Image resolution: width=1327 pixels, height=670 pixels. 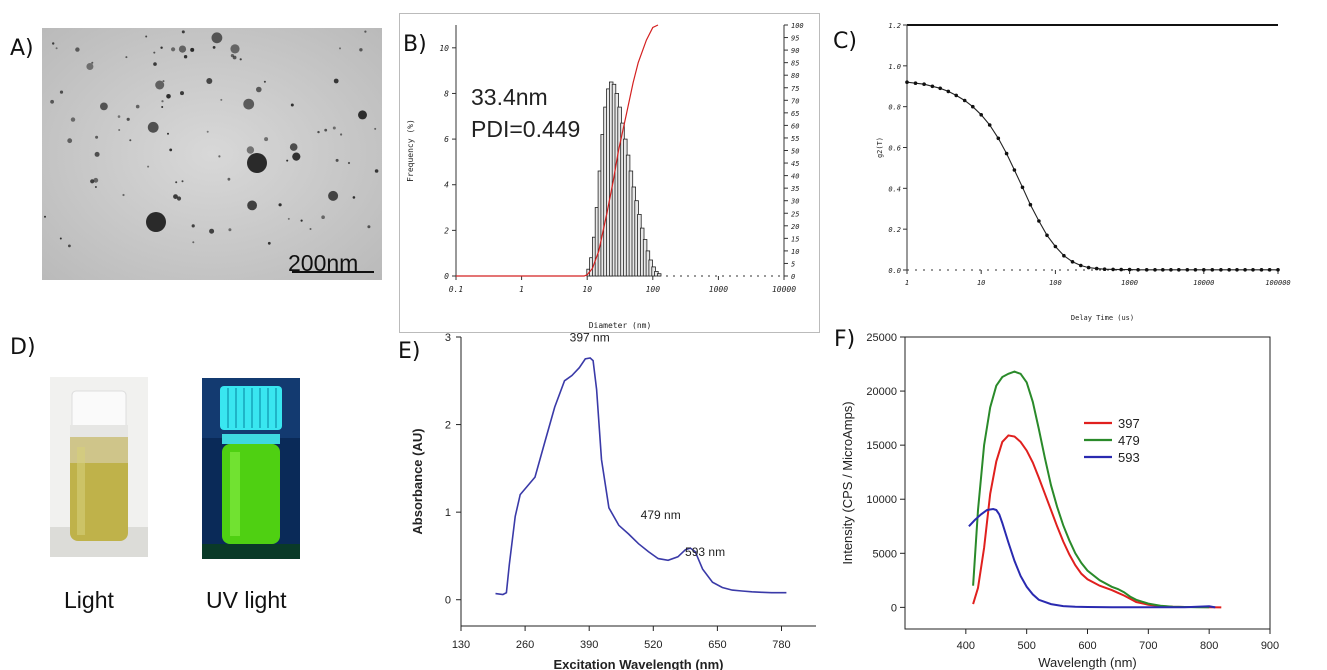 I want to click on x-tick-label: 900, so click(x=1270, y=646).